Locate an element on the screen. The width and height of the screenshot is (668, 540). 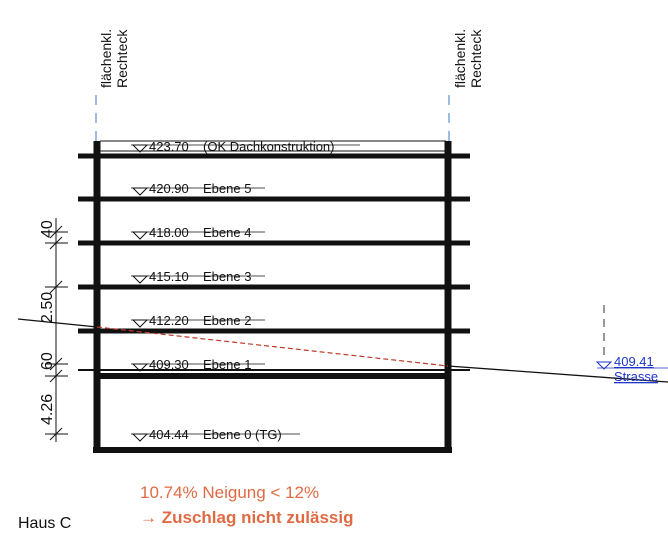
level-elevation-4: 418.00 is located at coordinates (169, 232).